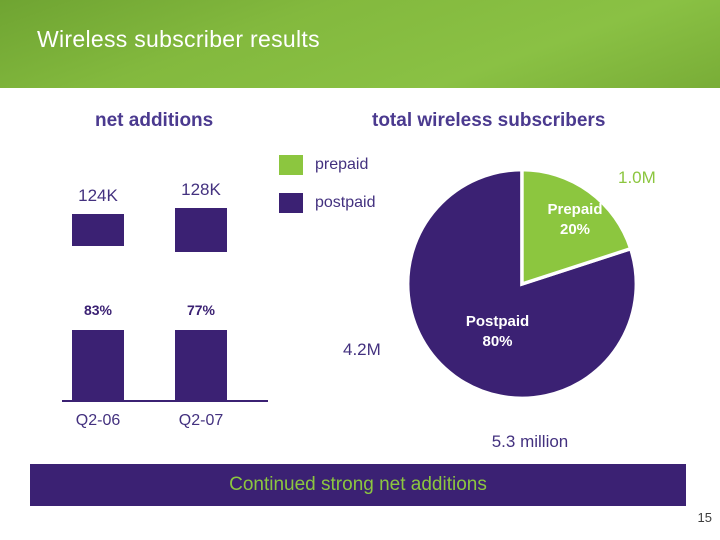  What do you see at coordinates (201, 189) in the screenshot?
I see `bar-total-label: 128K` at bounding box center [201, 189].